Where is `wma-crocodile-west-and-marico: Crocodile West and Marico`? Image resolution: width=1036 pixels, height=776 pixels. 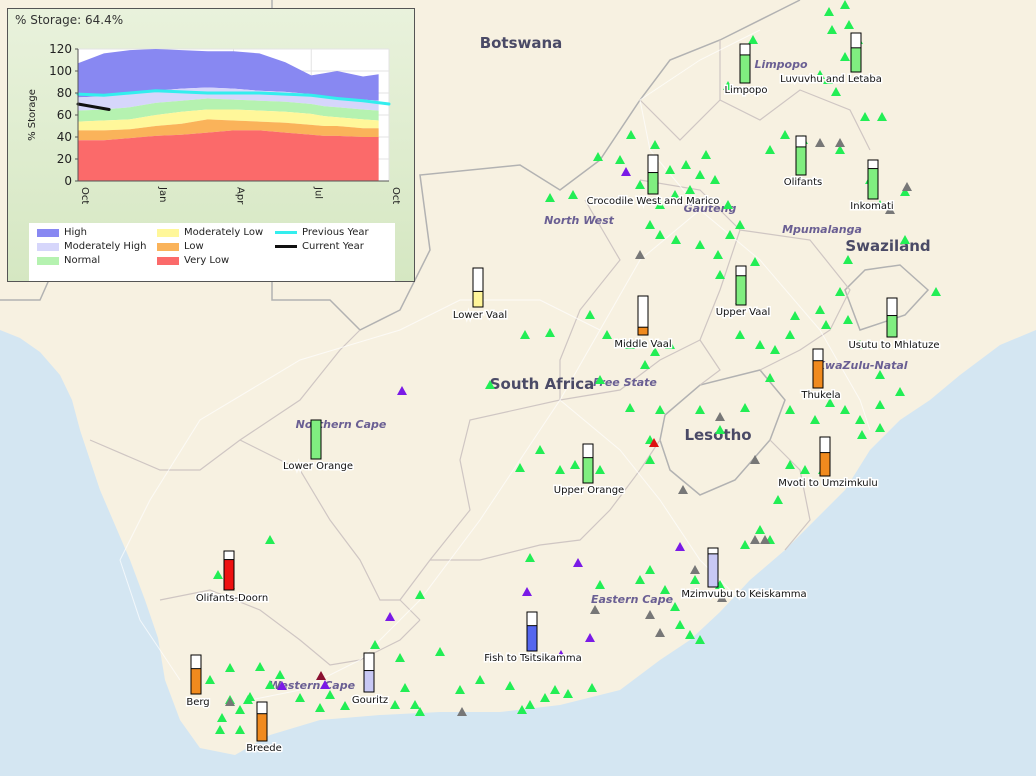
wma-crocodile-west-and-marico: Crocodile West and Marico is located at coordinates (653, 181).